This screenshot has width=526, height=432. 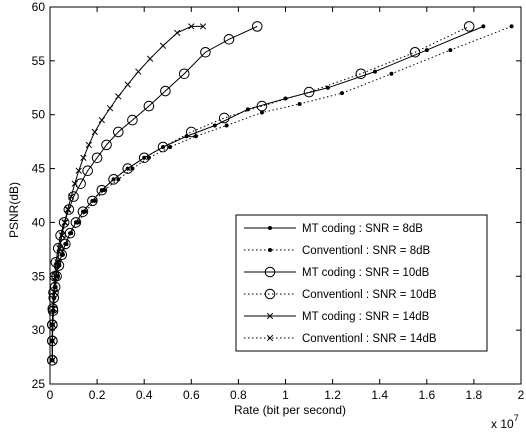 I want to click on x-tick-label: 0.6, so click(x=191, y=395).